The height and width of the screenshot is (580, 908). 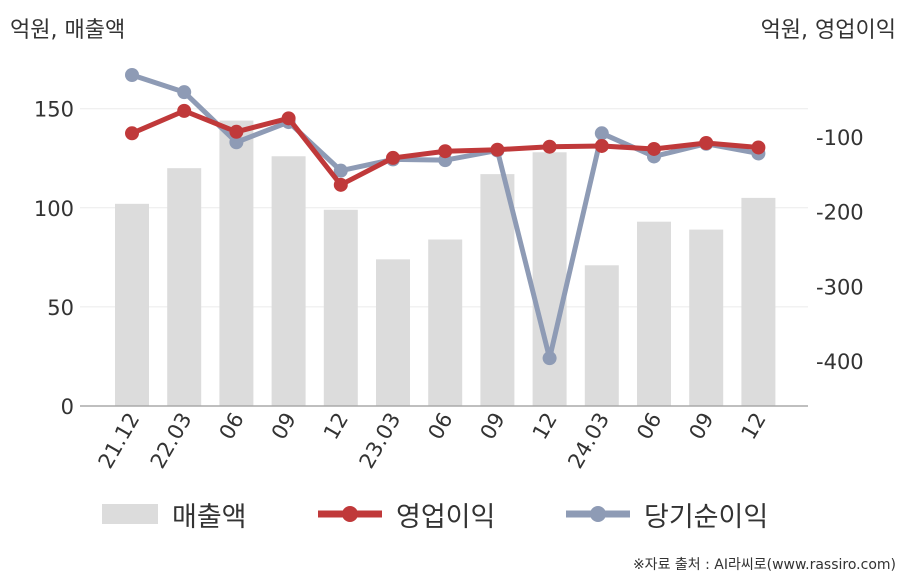 I want to click on legend-swatch-op-profit, so click(x=350, y=514).